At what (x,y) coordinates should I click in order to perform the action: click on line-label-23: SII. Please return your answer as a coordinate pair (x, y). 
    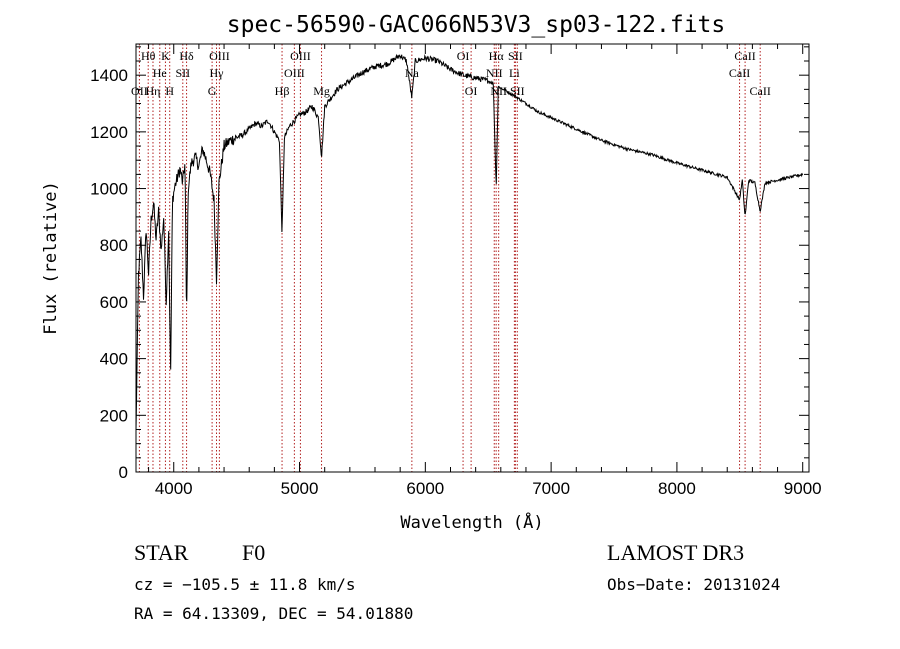
    Looking at the image, I should click on (517, 91).